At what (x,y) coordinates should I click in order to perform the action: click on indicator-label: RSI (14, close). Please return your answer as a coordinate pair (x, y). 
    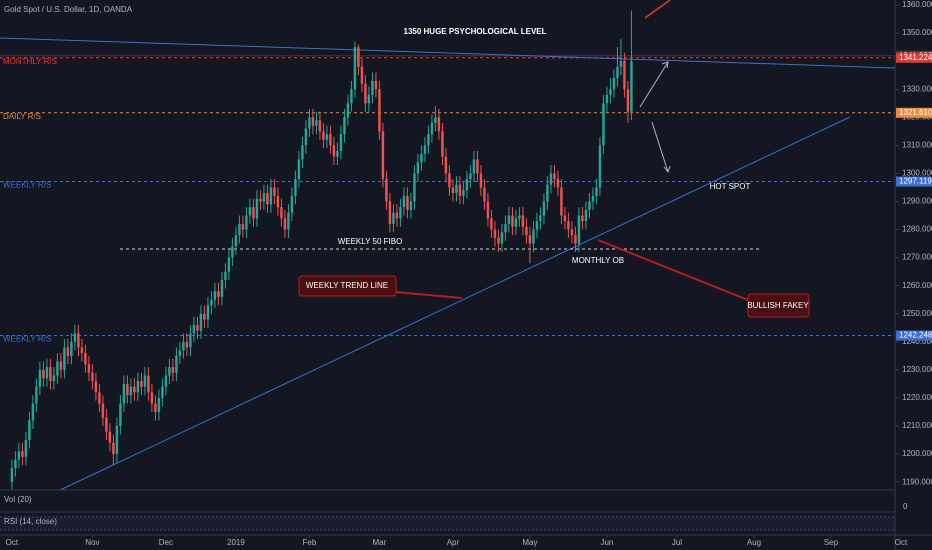
    Looking at the image, I should click on (30, 521).